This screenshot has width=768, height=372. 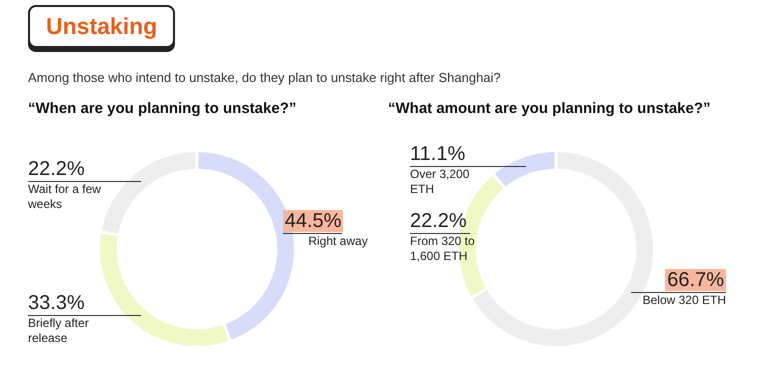 What do you see at coordinates (438, 154) in the screenshot?
I see `data-label: 11.1%` at bounding box center [438, 154].